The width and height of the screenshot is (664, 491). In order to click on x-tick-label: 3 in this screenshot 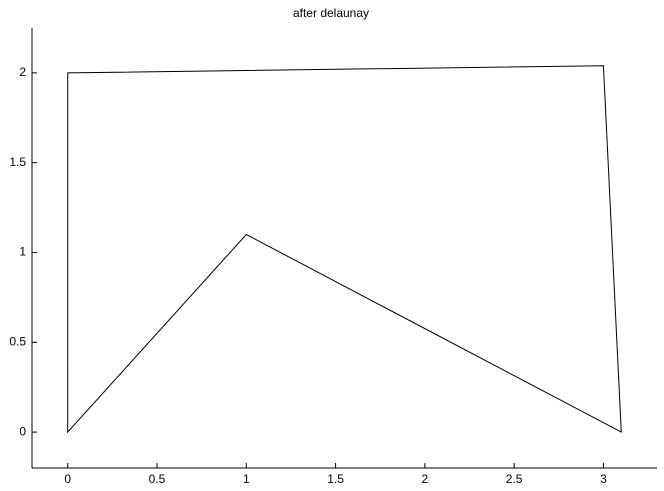, I will do `click(603, 479)`.